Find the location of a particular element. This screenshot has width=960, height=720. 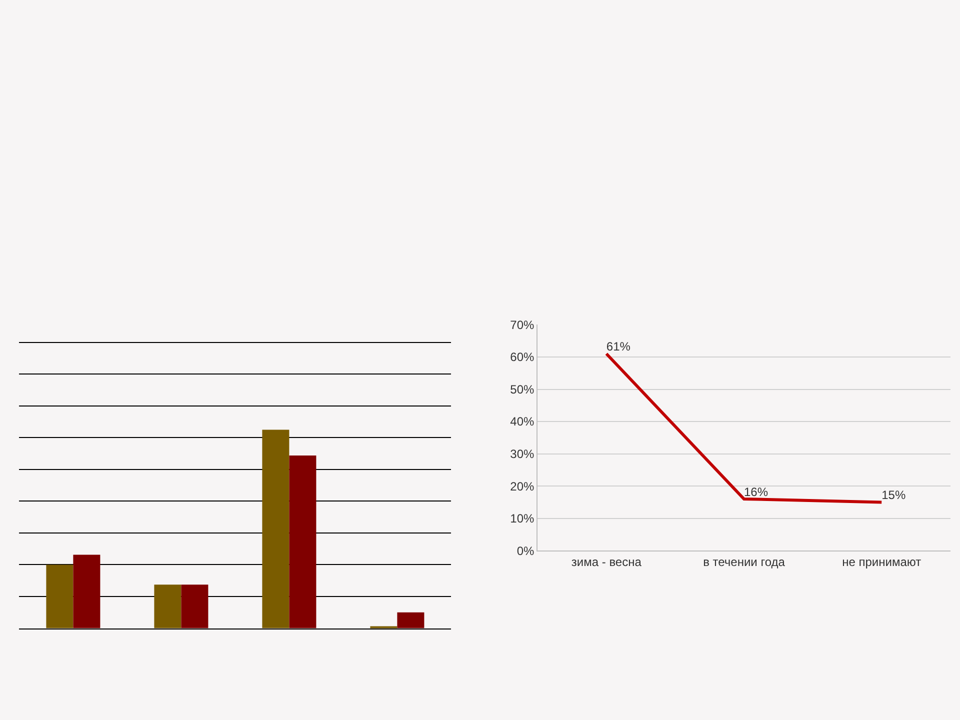

data-label: 61% is located at coordinates (618, 347).